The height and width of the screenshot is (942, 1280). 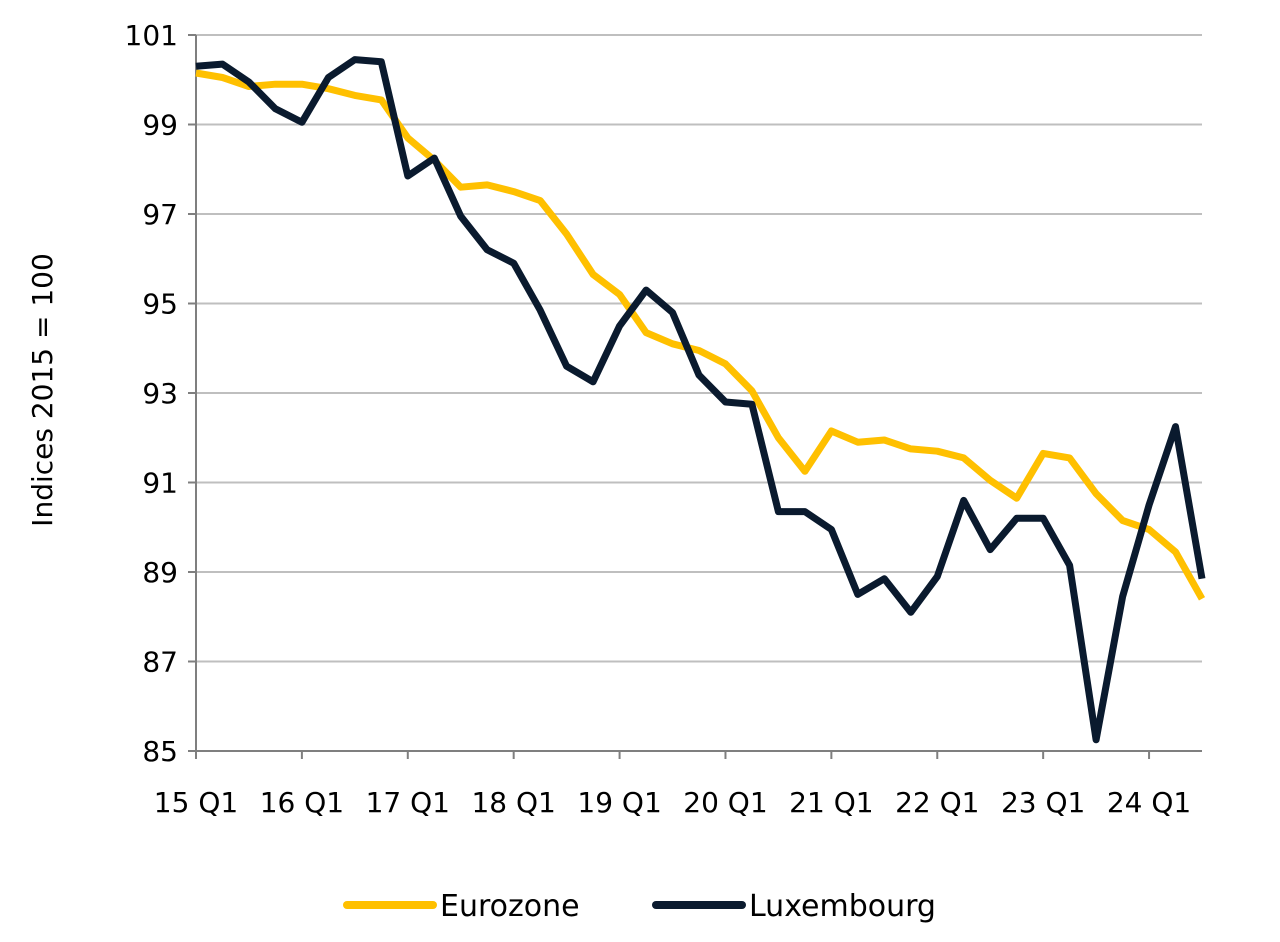 What do you see at coordinates (160, 572) in the screenshot?
I see `y-tick-label: 89` at bounding box center [160, 572].